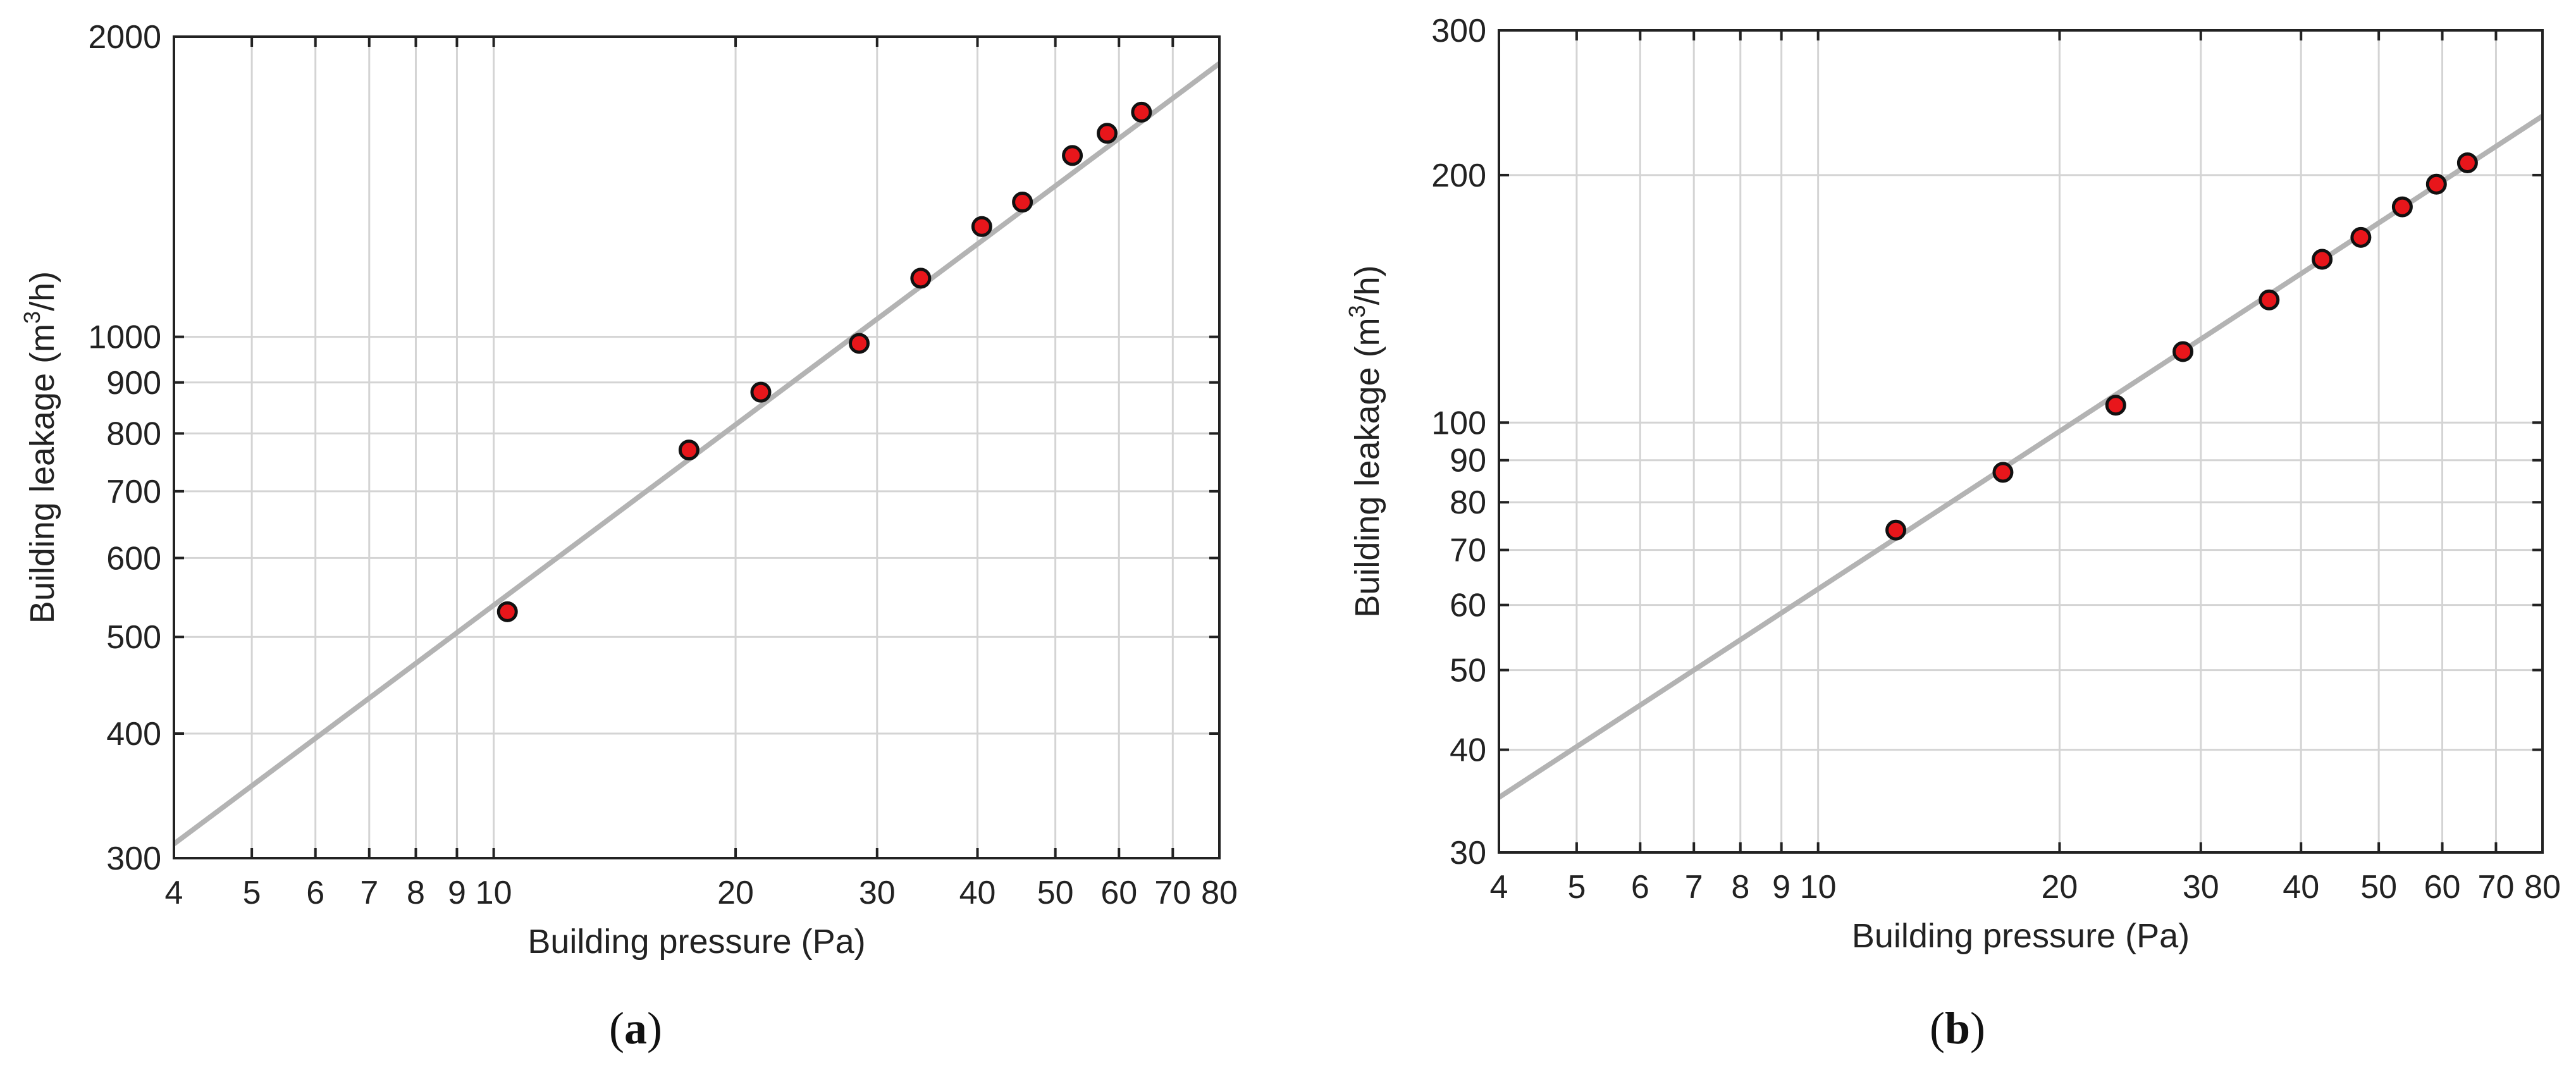  Describe the element at coordinates (1468, 605) in the screenshot. I see `y-tick-label: 60` at that location.